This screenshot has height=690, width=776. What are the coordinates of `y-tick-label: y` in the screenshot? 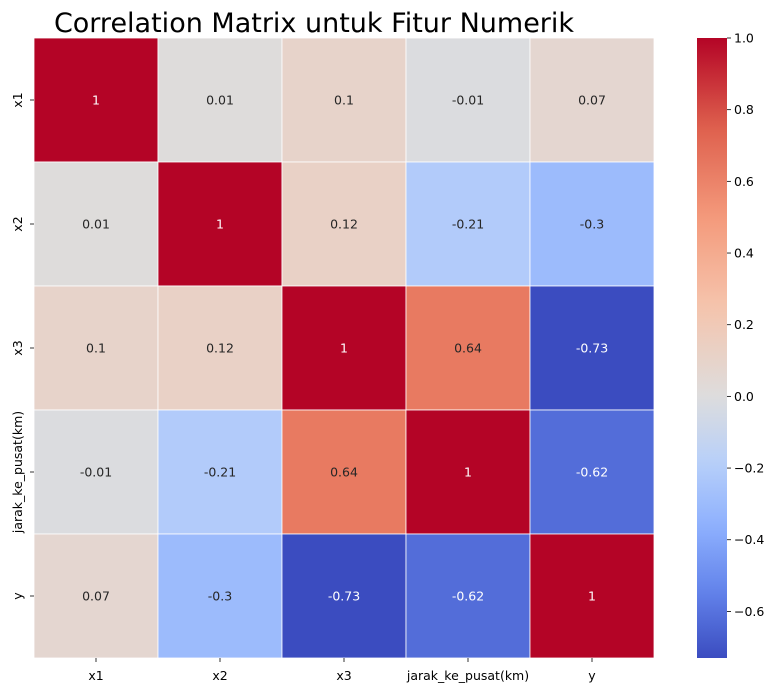 It's located at (17, 596).